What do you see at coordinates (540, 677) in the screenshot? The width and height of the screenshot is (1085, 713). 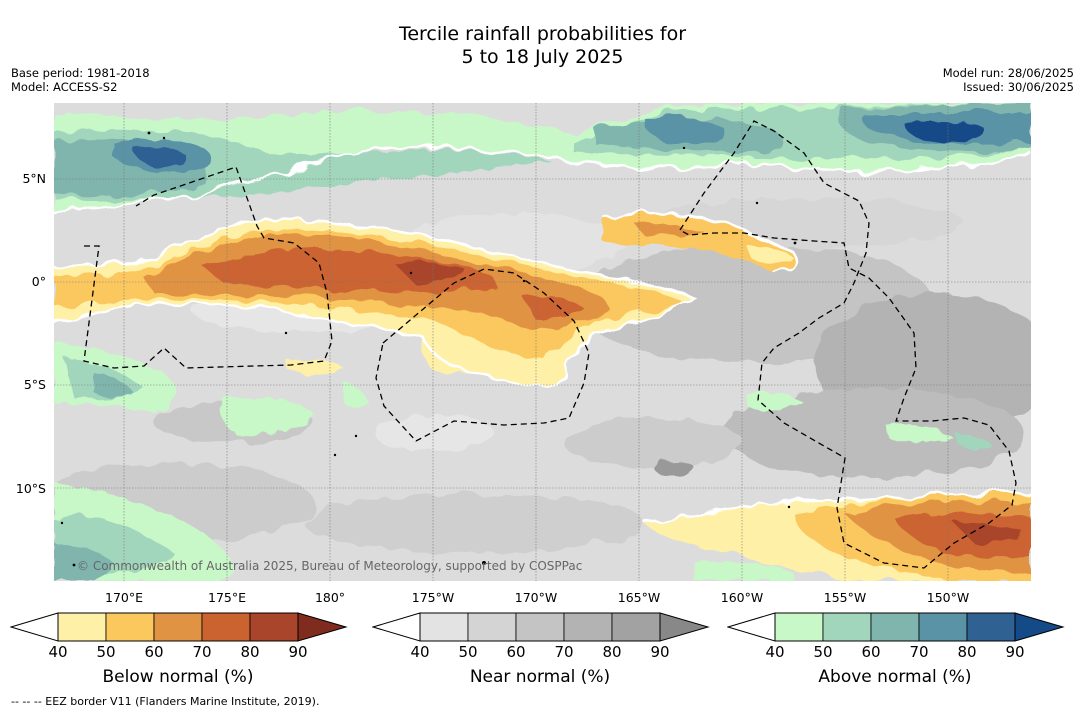 I see `colorbar-near-title: Near normal (%)` at bounding box center [540, 677].